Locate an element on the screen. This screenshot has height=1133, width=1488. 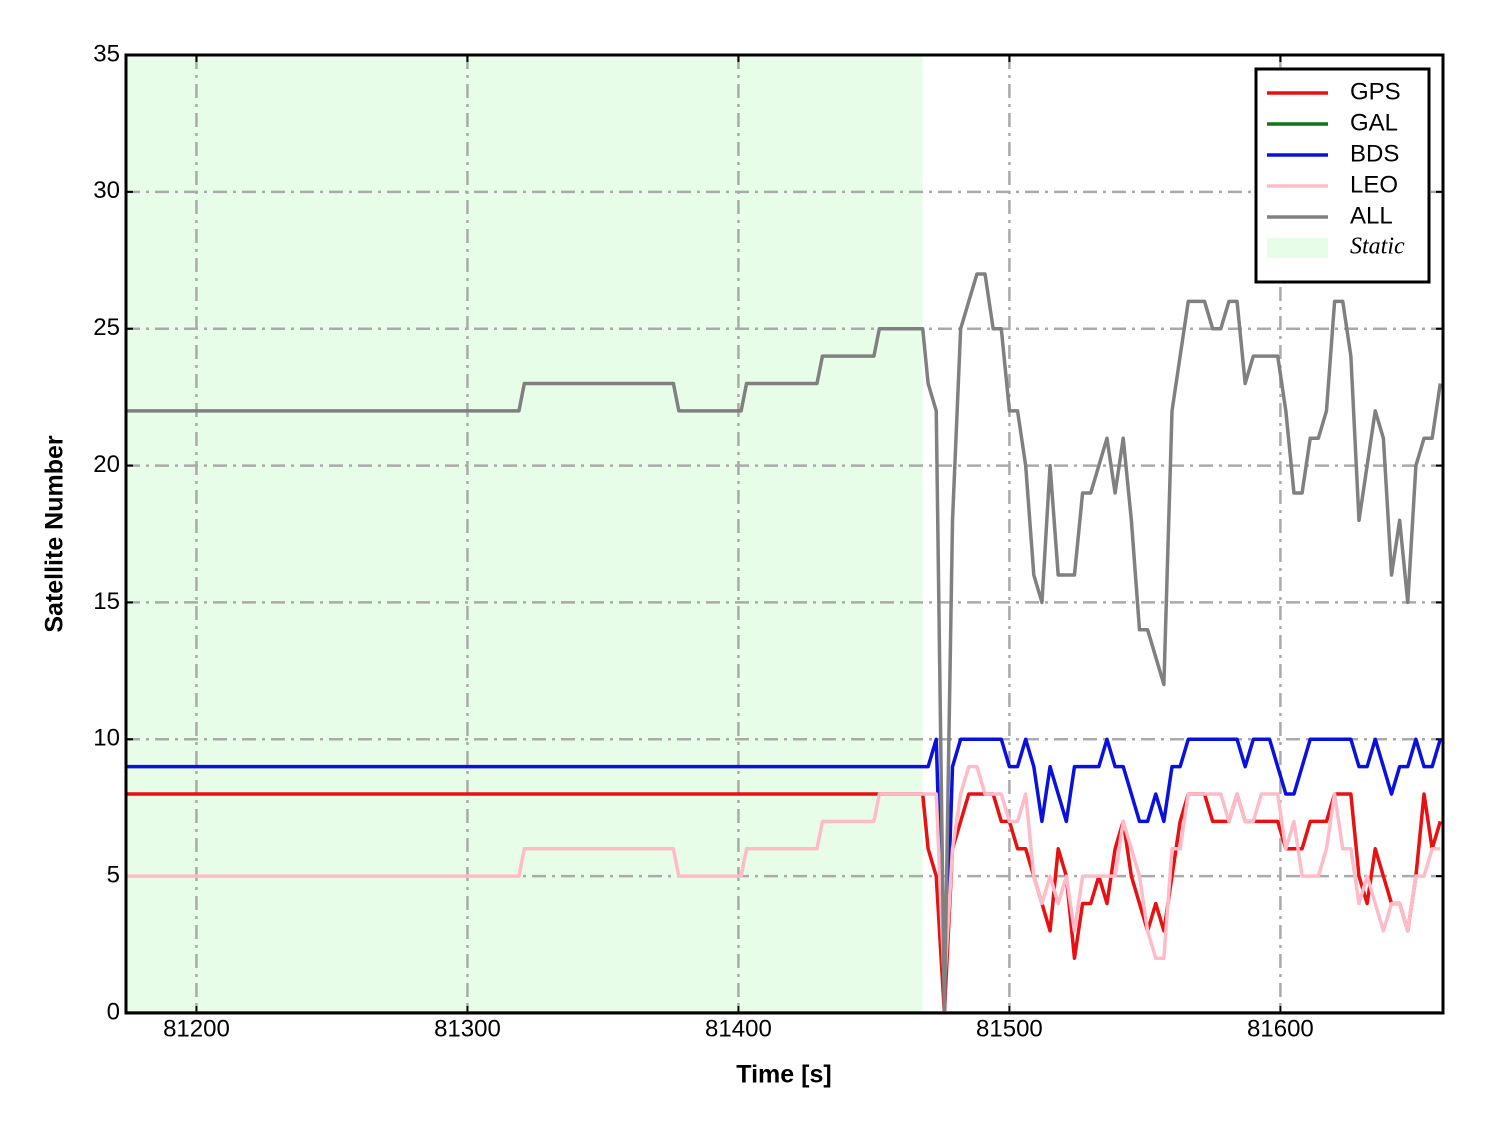
y-tick-label: 20 is located at coordinates (106, 464).